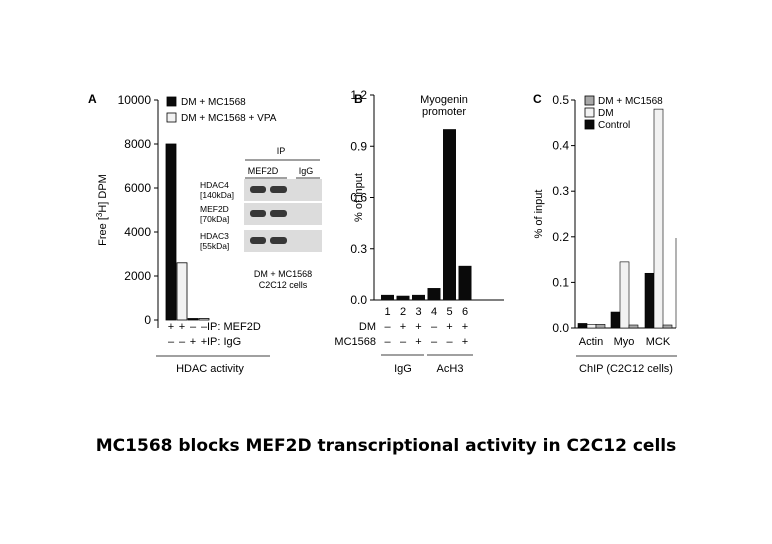 The width and height of the screenshot is (772, 544). Describe the element at coordinates (606, 113) in the screenshot. I see `legend-label: DM` at that location.